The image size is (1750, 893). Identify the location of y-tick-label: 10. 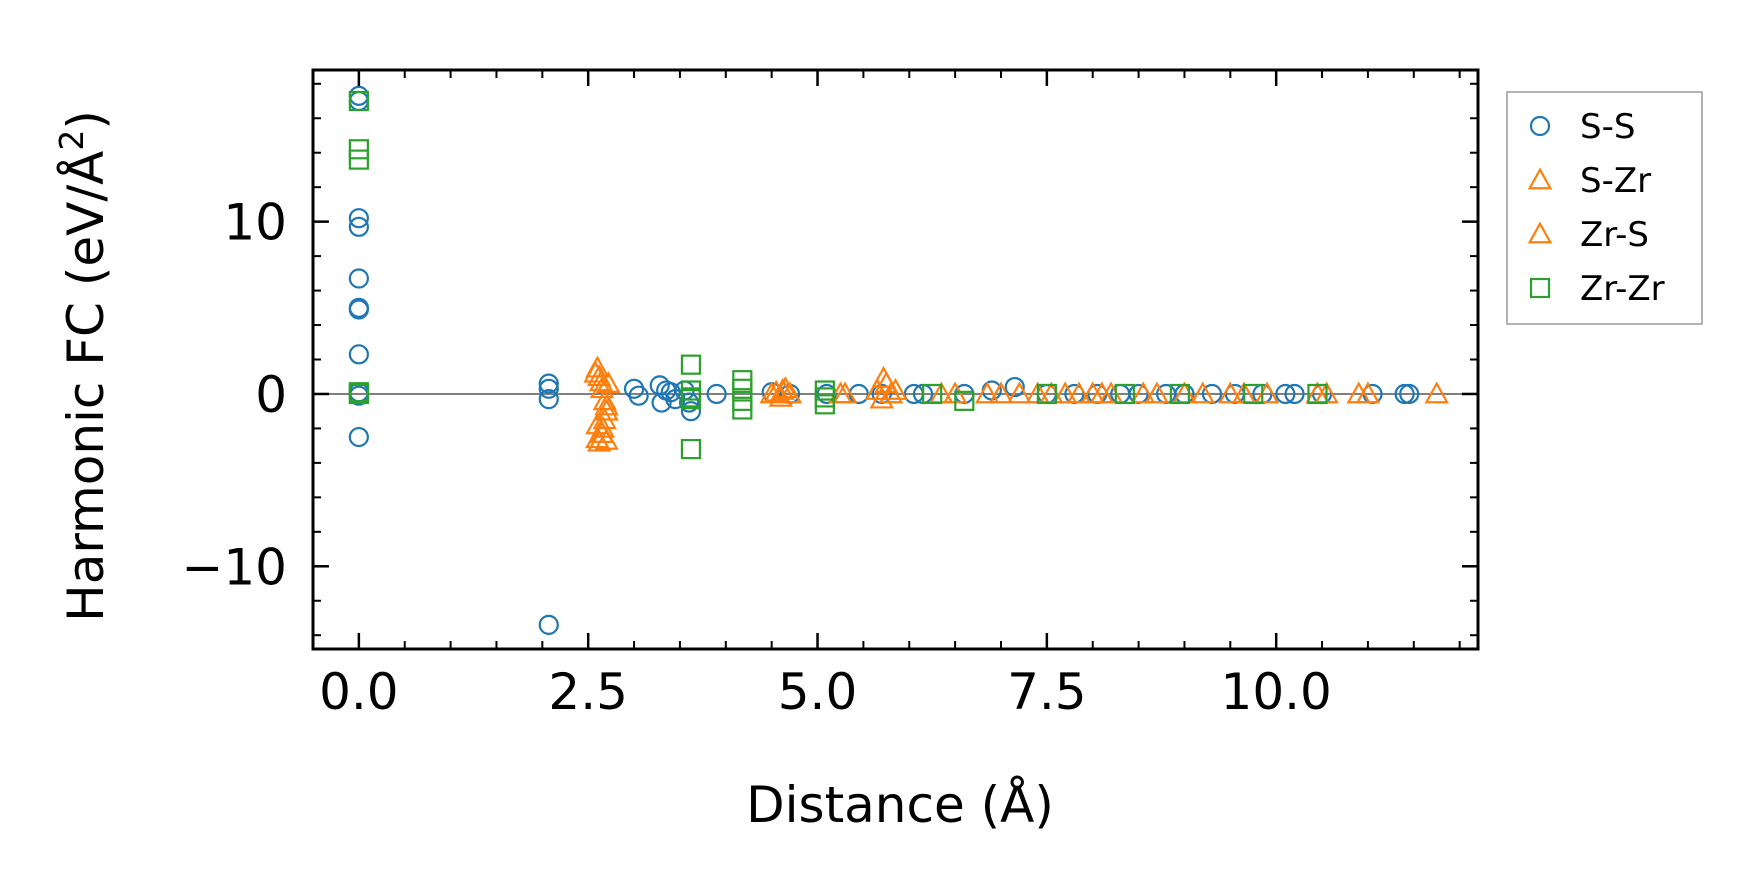
(255, 223).